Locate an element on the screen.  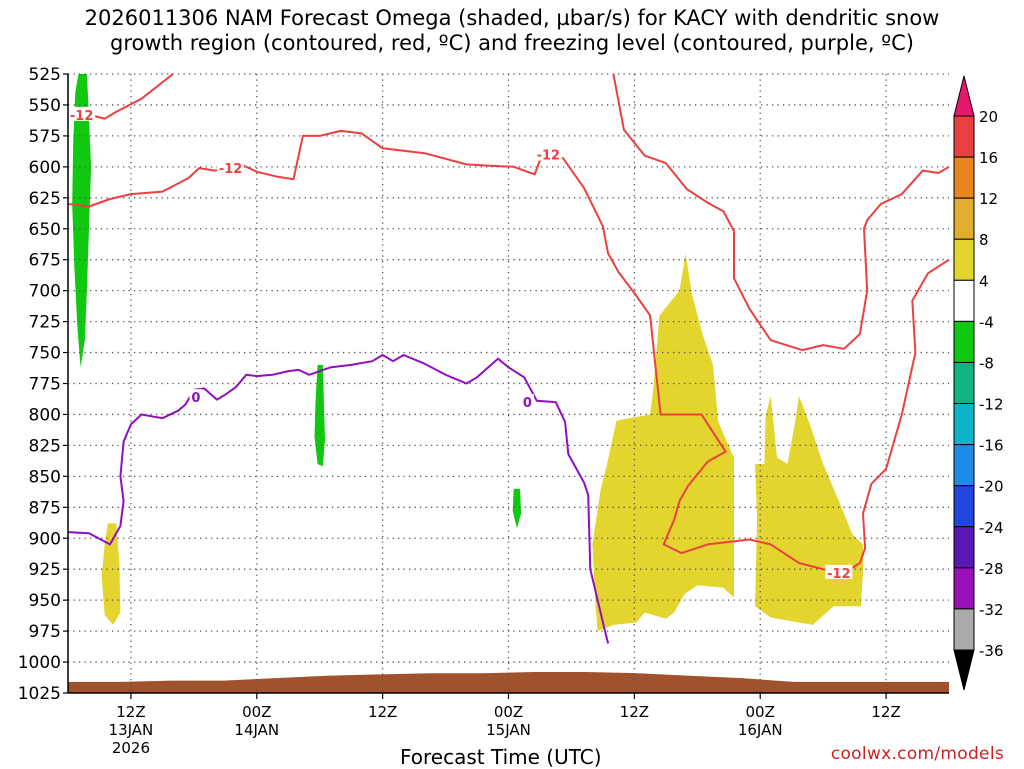
terrain-fill is located at coordinates (508, 682).